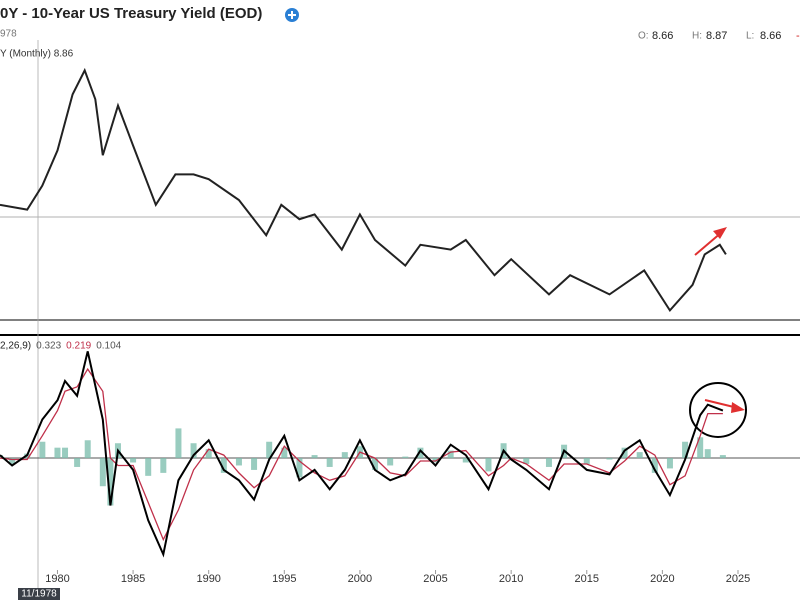  What do you see at coordinates (662, 579) in the screenshot?
I see `x-tick-label: 2020` at bounding box center [662, 579].